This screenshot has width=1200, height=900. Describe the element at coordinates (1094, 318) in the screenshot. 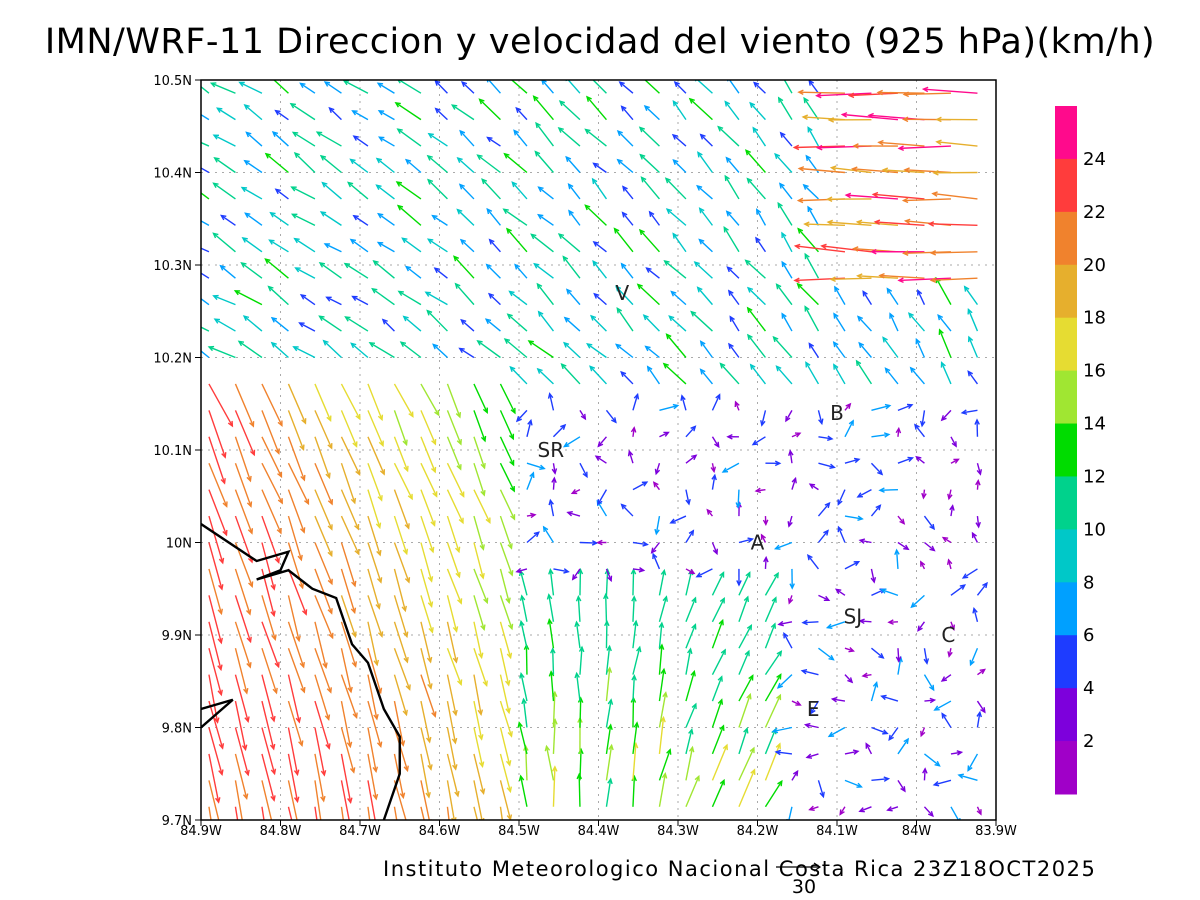

I see `colorbar-label: 18` at that location.